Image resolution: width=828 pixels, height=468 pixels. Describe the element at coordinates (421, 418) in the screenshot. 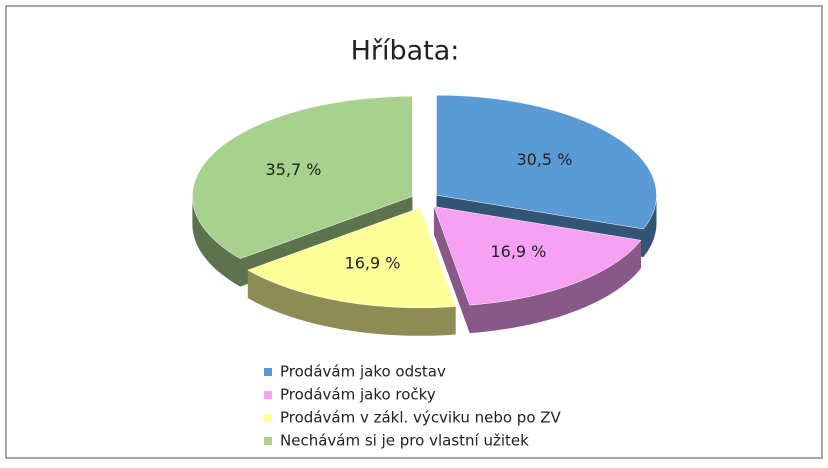

I see `legend-label: Prodávám v zákl. výcviku nebo po ZV` at that location.